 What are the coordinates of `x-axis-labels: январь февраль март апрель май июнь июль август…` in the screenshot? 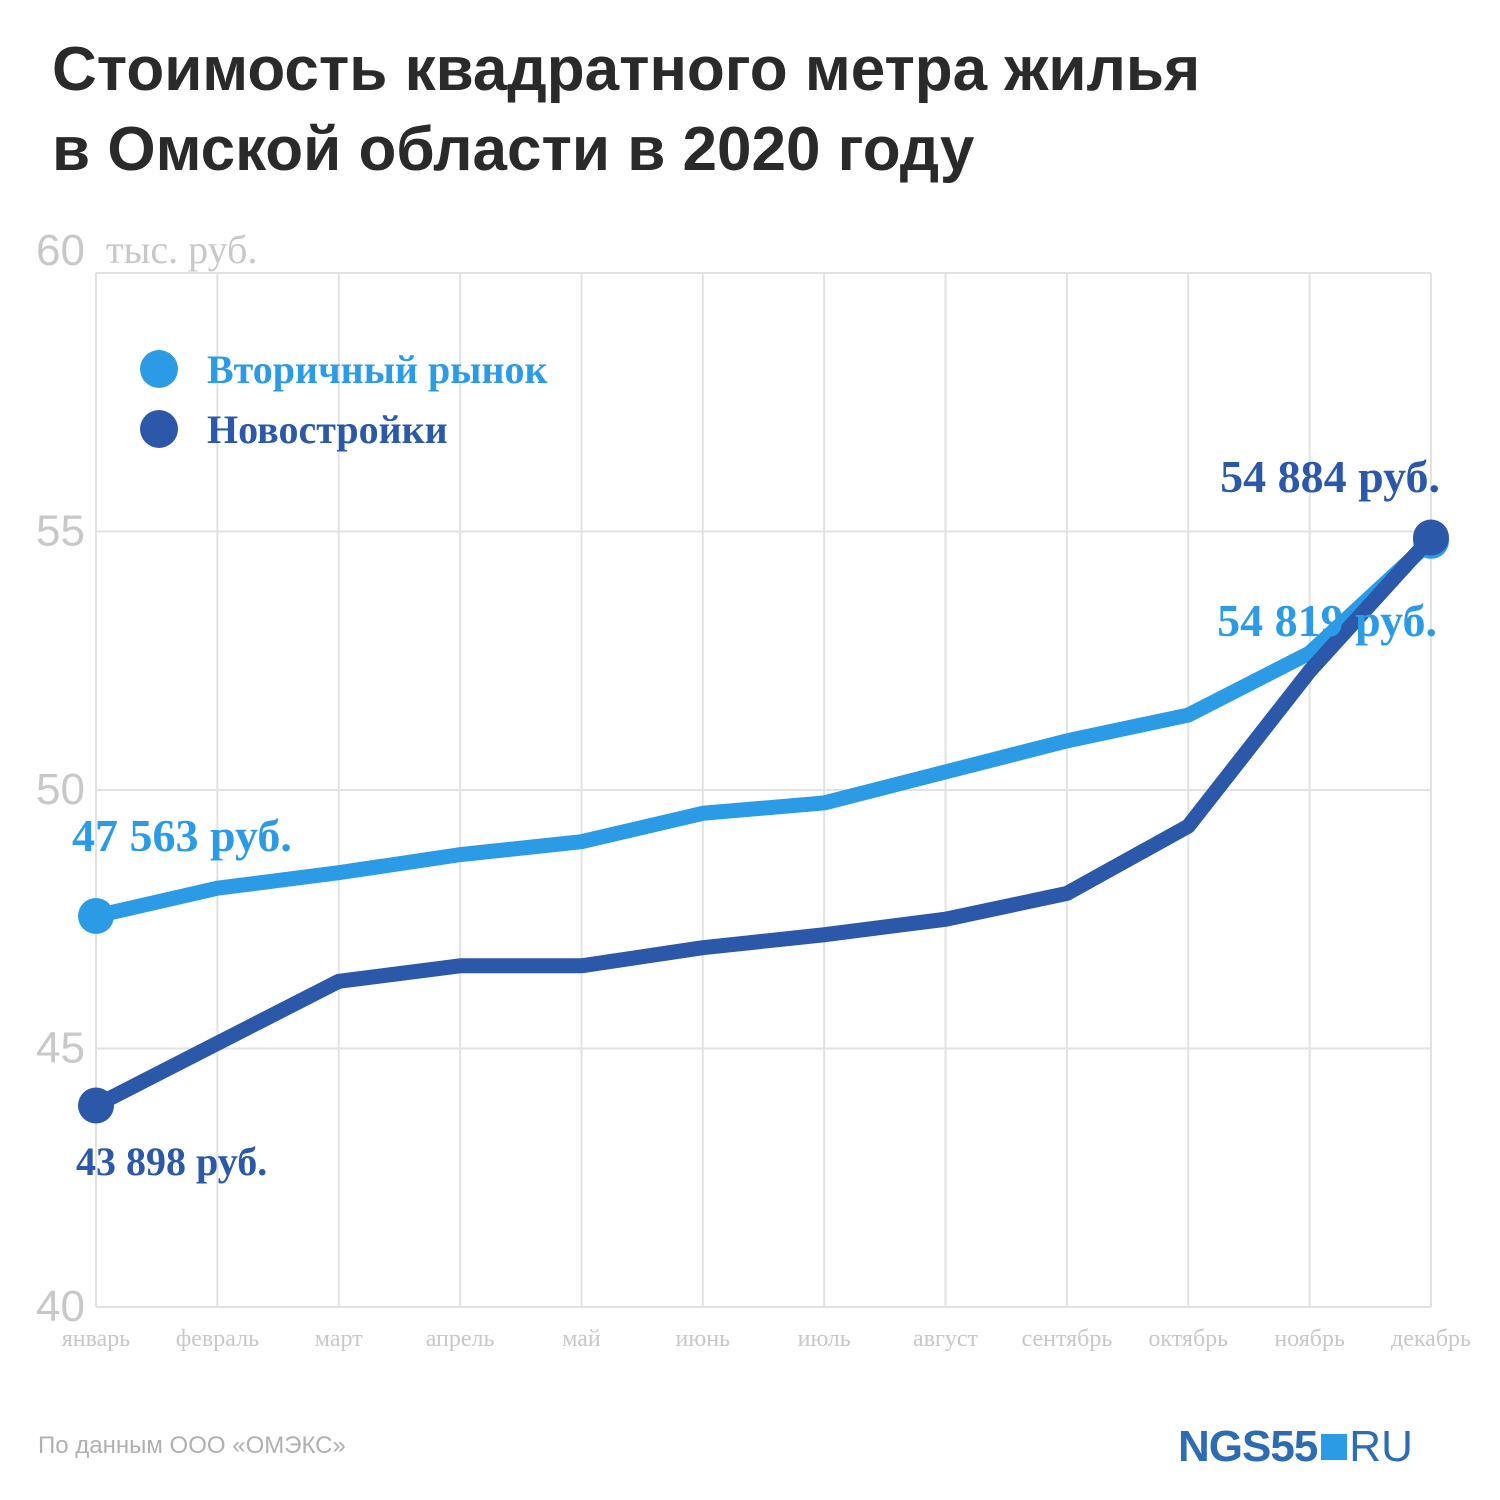 It's located at (766, 1339).